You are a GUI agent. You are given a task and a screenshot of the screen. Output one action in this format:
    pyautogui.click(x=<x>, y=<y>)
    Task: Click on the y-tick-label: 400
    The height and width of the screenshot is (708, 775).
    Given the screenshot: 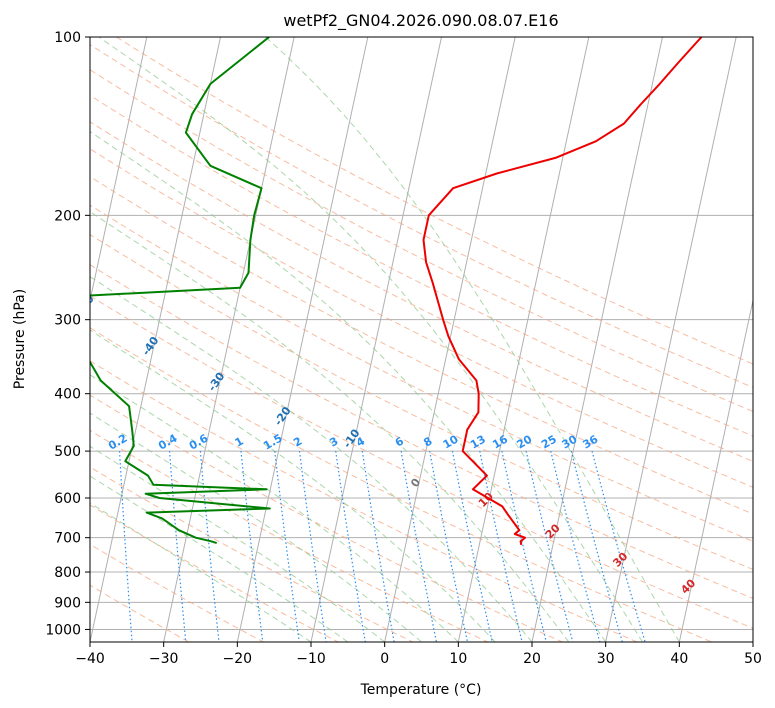 What is the action you would take?
    pyautogui.click(x=67, y=395)
    